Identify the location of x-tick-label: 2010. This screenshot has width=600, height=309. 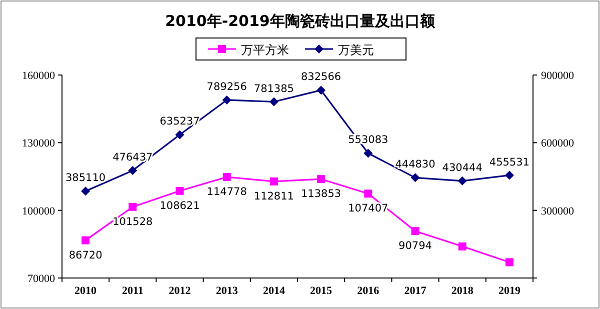
(86, 291).